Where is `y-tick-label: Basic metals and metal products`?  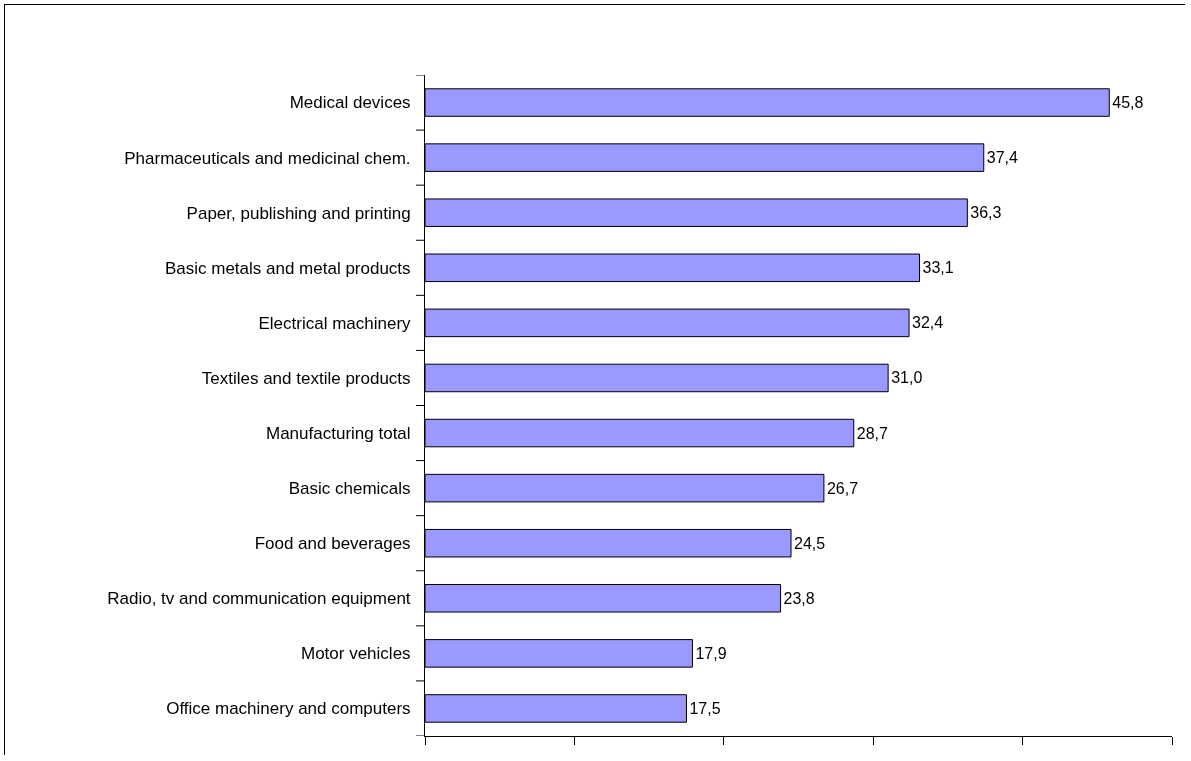
y-tick-label: Basic metals and metal products is located at coordinates (287, 268).